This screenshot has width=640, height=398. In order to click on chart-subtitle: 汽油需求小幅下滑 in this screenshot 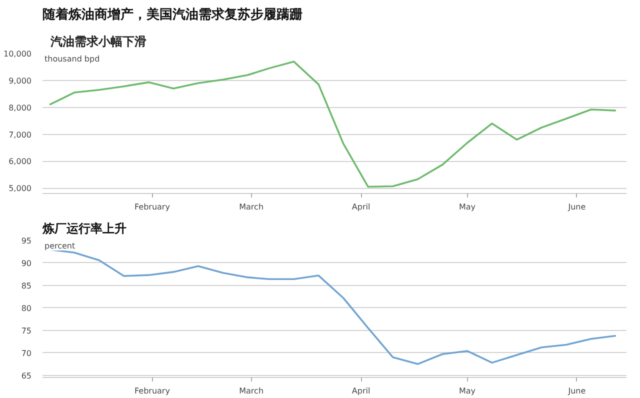, I will do `click(98, 41)`.